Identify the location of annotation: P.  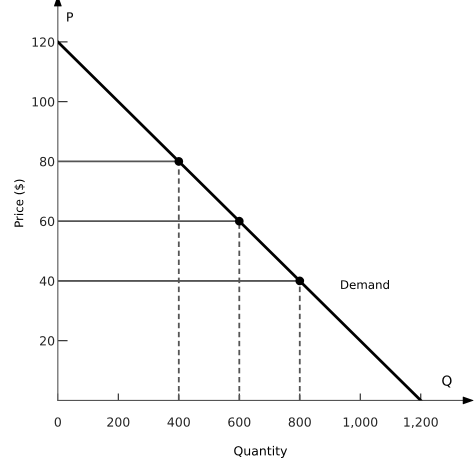
(70, 17).